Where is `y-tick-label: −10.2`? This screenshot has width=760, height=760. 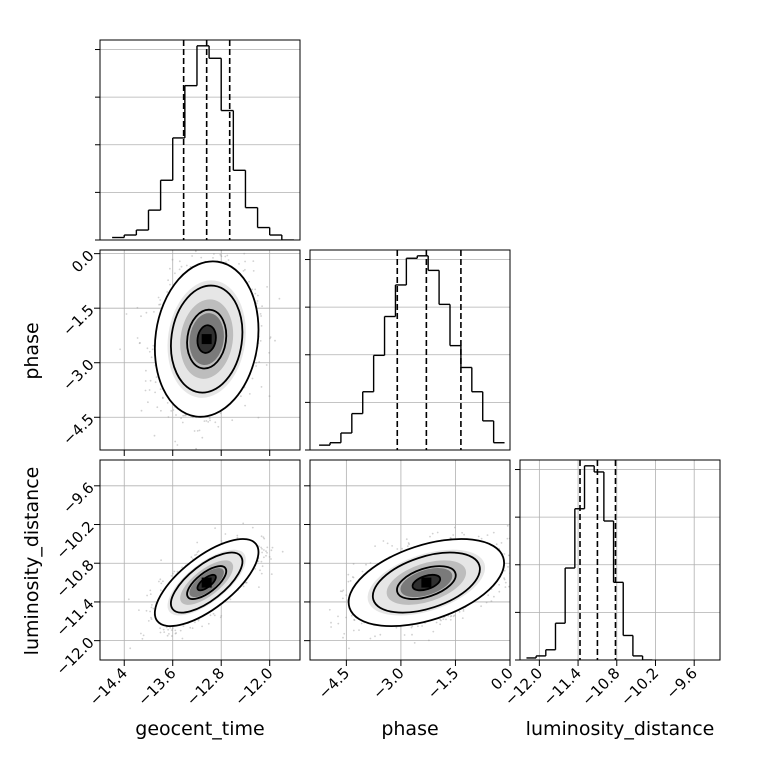 y-tick-label: −10.2 is located at coordinates (74, 539).